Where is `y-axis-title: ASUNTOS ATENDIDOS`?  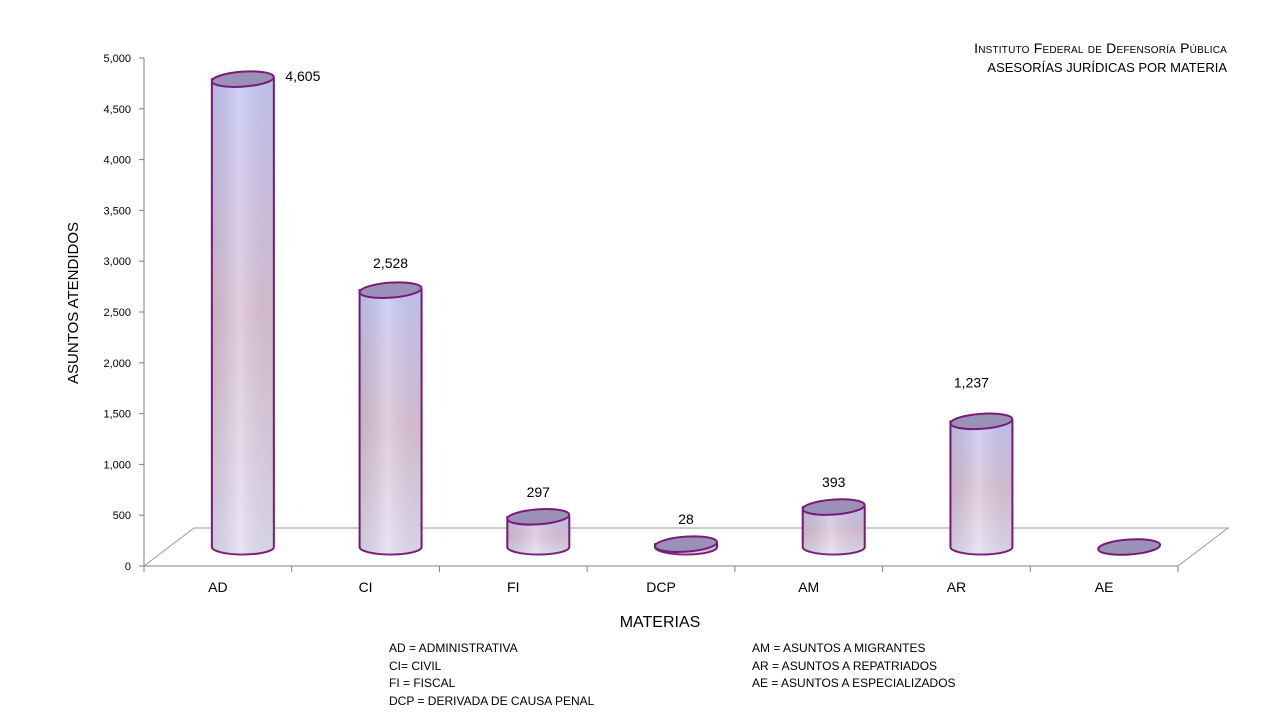 y-axis-title: ASUNTOS ATENDIDOS is located at coordinates (73, 303).